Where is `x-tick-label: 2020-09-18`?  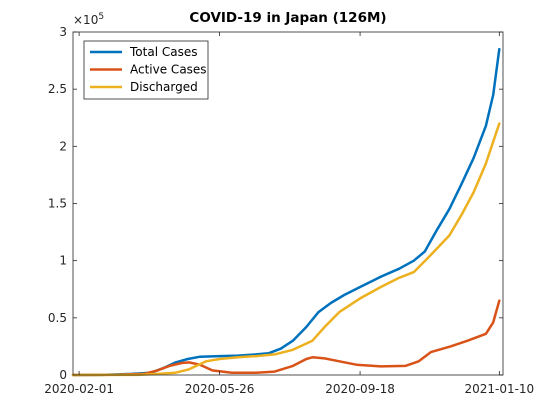
x-tick-label: 2020-09-18 is located at coordinates (360, 389).